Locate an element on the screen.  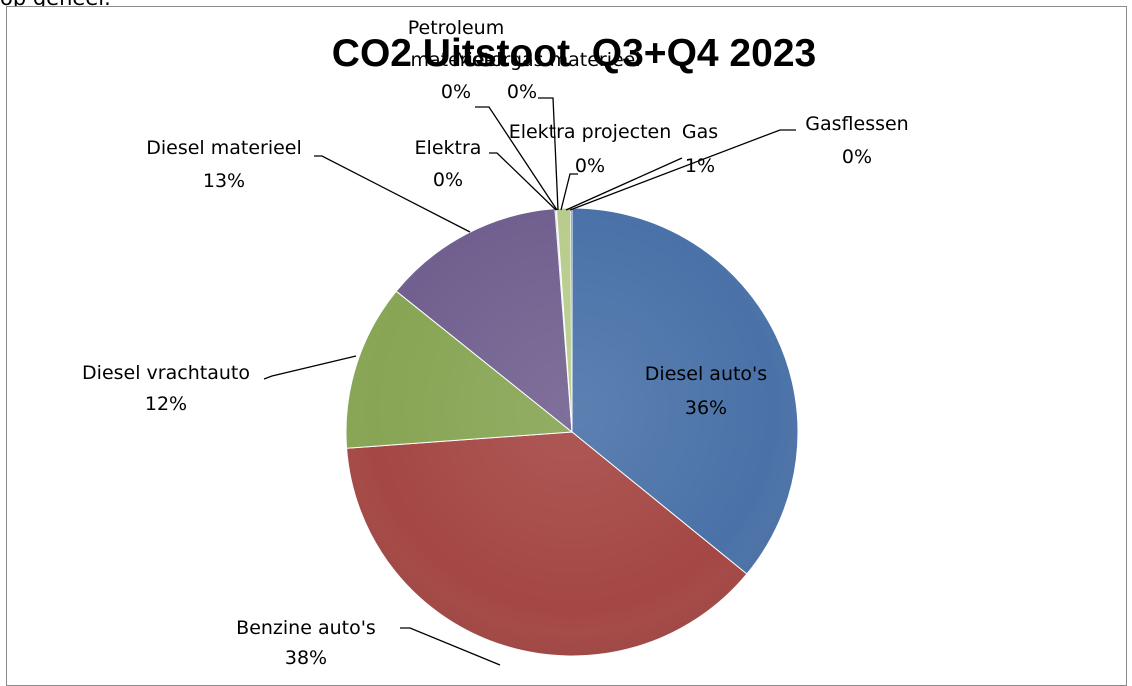
leader-line-gasflessen is located at coordinates (682, 170).